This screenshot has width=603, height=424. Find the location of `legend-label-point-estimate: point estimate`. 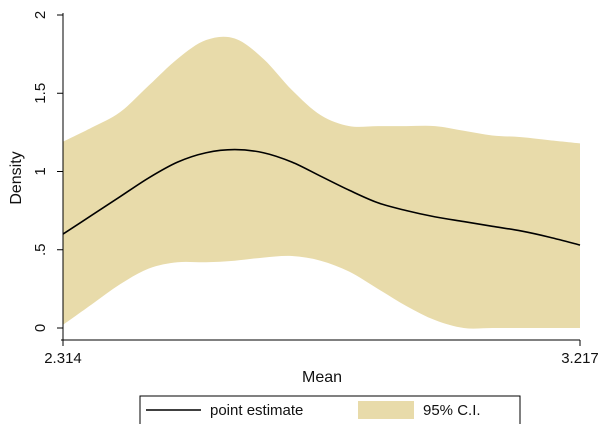

legend-label-point-estimate: point estimate is located at coordinates (256, 410).